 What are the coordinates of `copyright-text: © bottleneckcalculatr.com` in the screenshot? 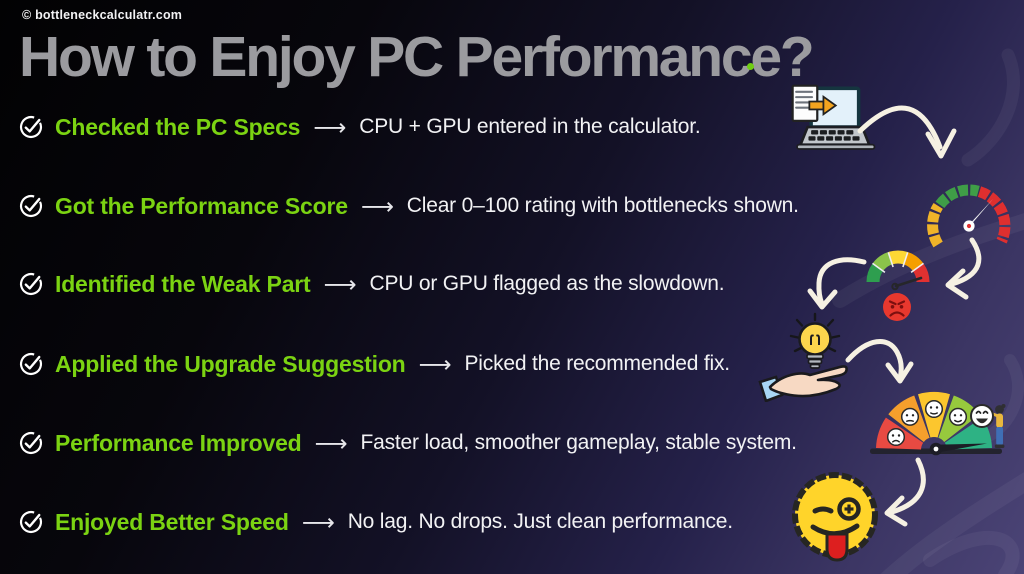 It's located at (102, 15).